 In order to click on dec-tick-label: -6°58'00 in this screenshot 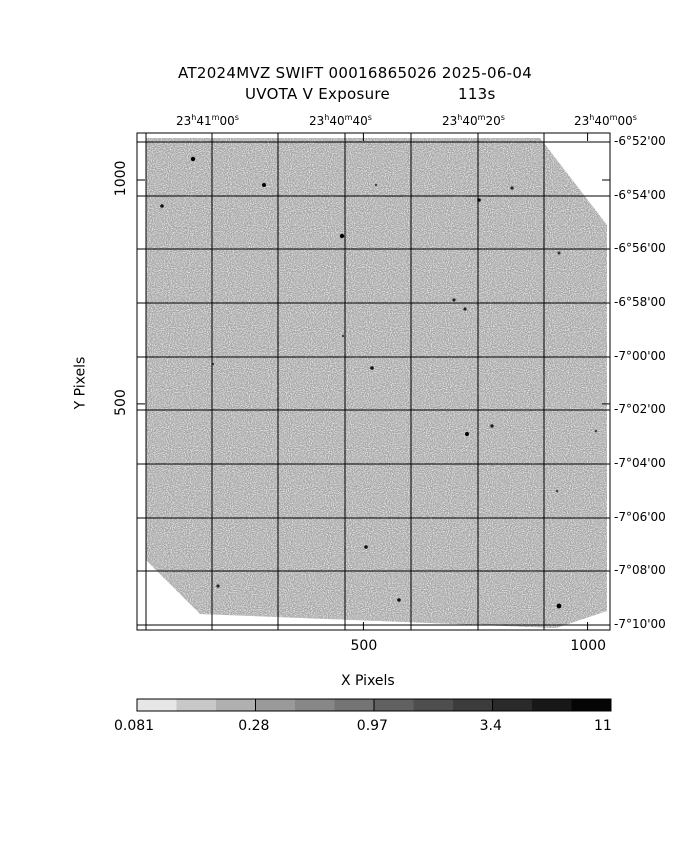, I will do `click(640, 302)`.